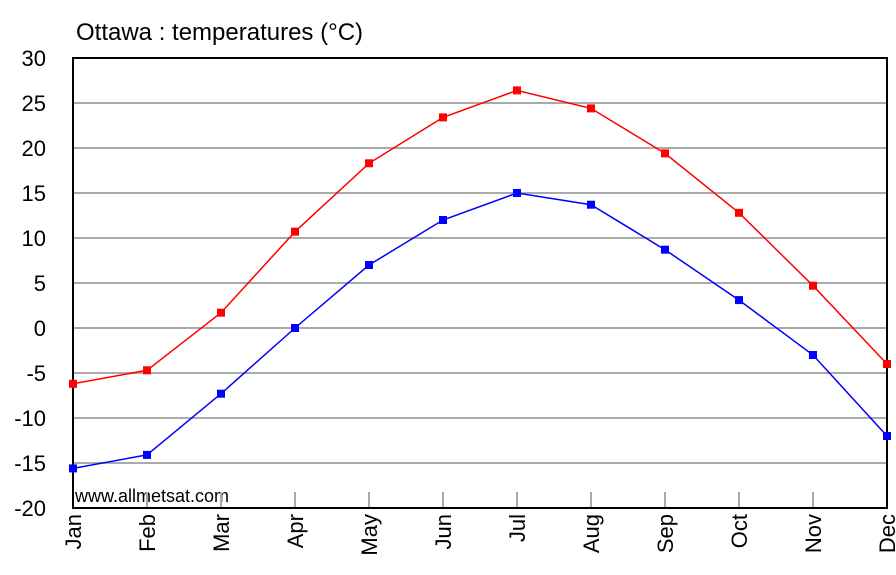  What do you see at coordinates (36, 373) in the screenshot?
I see `y-tick-label: -5` at bounding box center [36, 373].